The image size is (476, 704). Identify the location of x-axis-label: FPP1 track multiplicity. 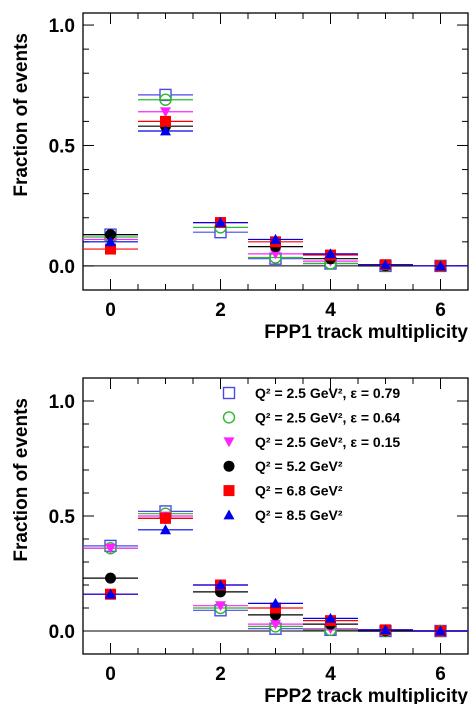
(366, 332).